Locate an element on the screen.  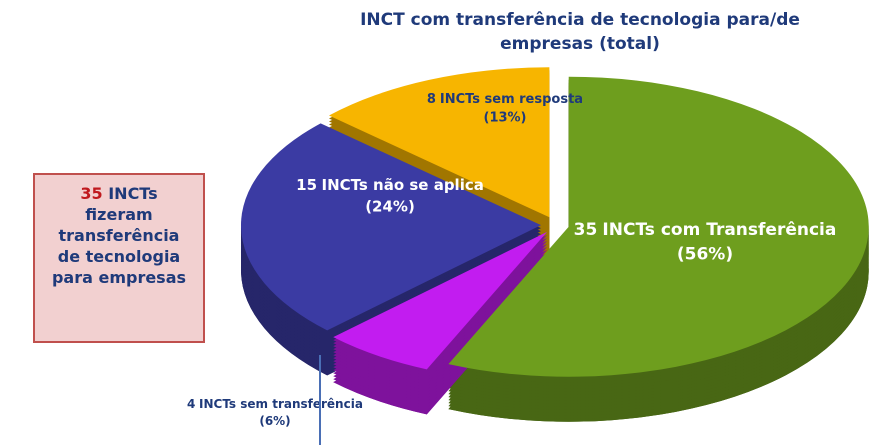
slice-percent: (24%) is located at coordinates (390, 206).